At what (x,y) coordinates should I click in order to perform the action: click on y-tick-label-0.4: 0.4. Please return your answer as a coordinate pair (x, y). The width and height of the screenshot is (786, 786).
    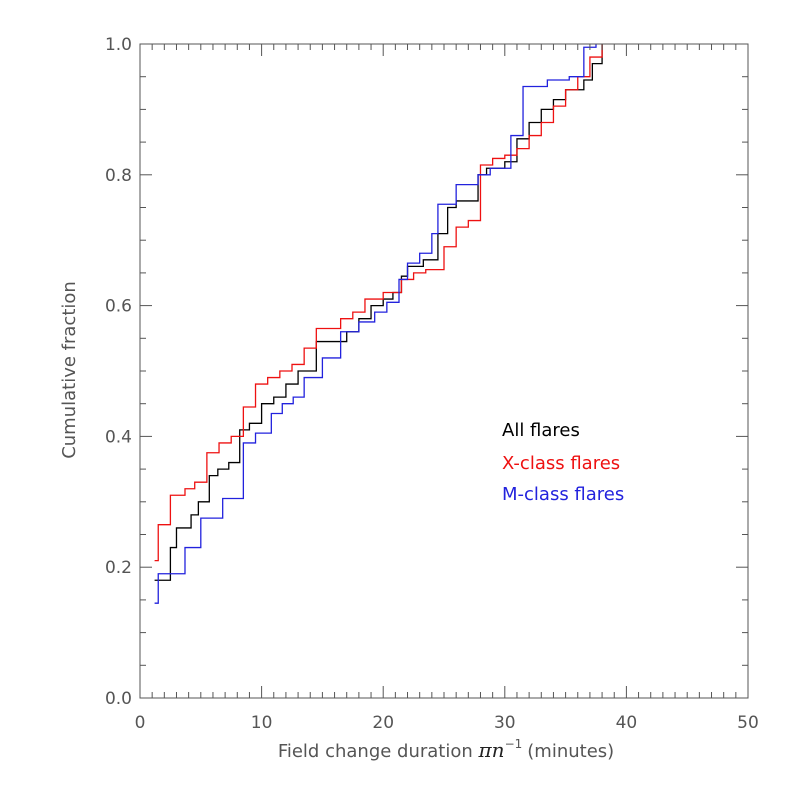
    Looking at the image, I should click on (118, 437).